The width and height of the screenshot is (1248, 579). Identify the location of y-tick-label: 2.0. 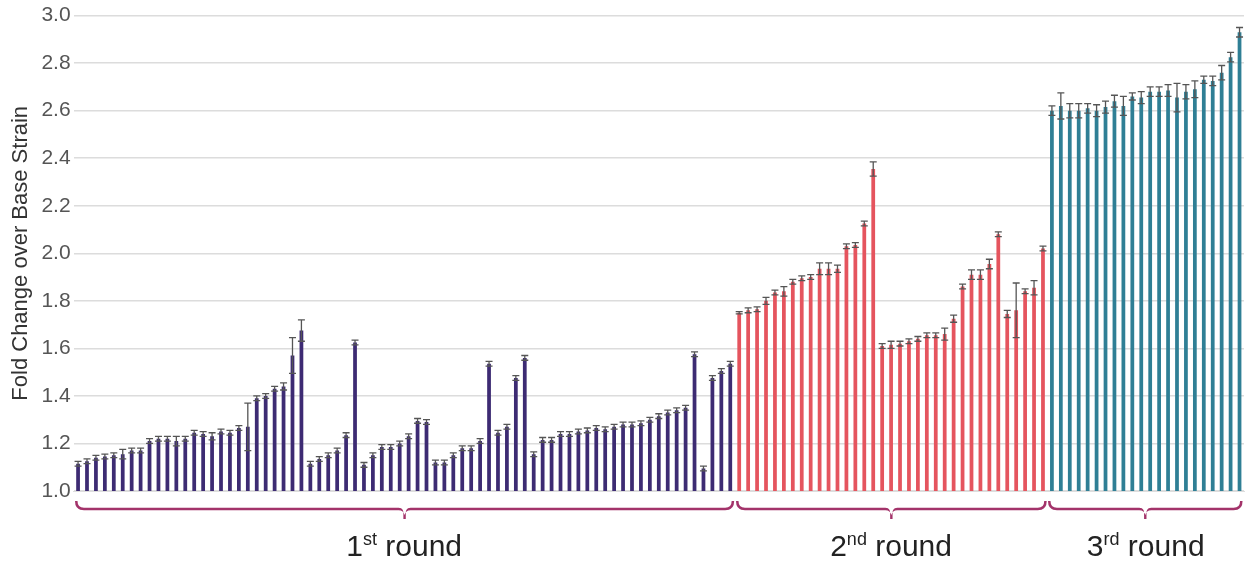
(56, 252).